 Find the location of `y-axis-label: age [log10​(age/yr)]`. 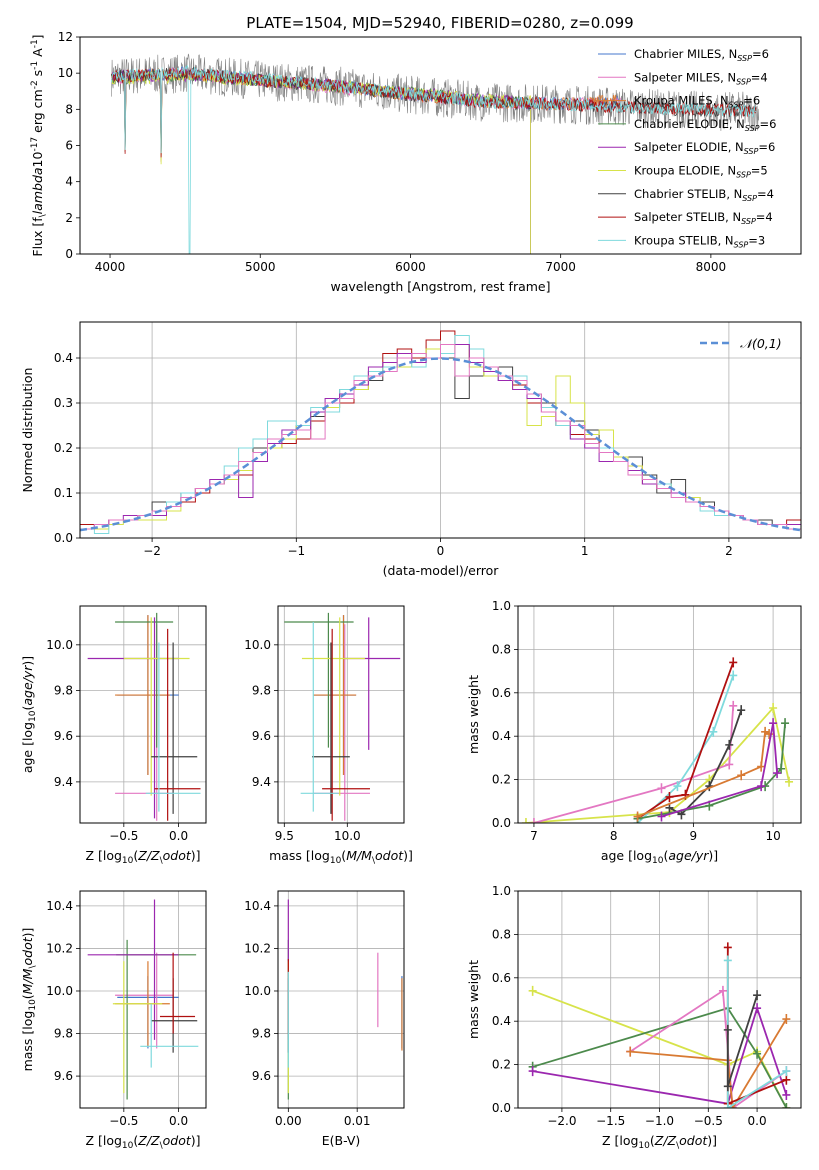

y-axis-label: age [log10​(age/yr)] is located at coordinates (29, 714).